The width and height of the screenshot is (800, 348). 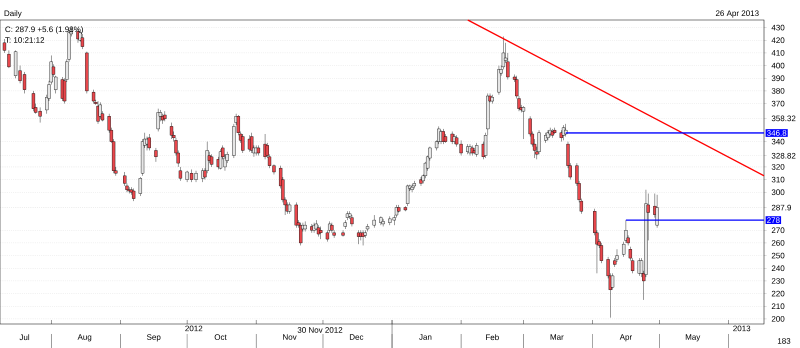 What do you see at coordinates (778, 306) in the screenshot?
I see `y-tick-label: 210` at bounding box center [778, 306].